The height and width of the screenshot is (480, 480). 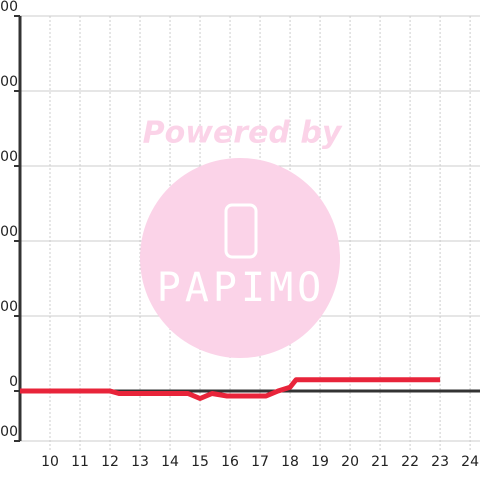 What do you see at coordinates (140, 462) in the screenshot?
I see `x-tick-label: 13` at bounding box center [140, 462].